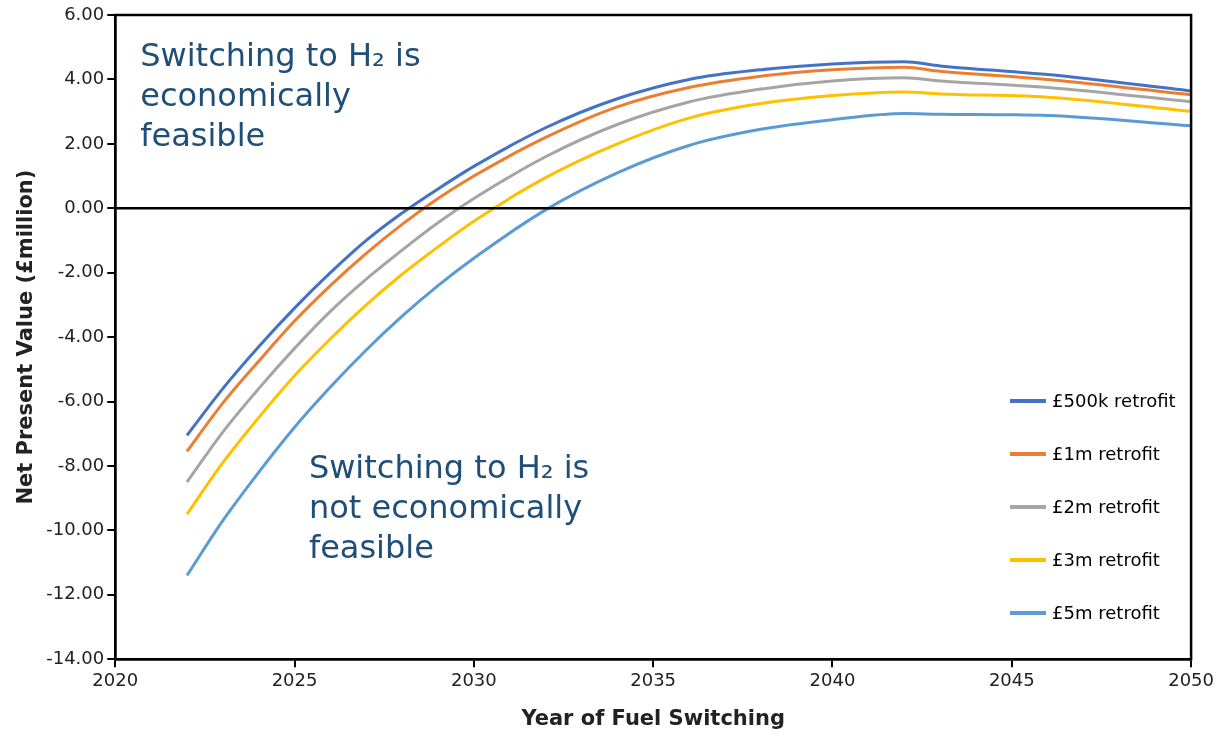 The width and height of the screenshot is (1217, 746). What do you see at coordinates (473, 679) in the screenshot?
I see `x-tick-label: 2030` at bounding box center [473, 679].